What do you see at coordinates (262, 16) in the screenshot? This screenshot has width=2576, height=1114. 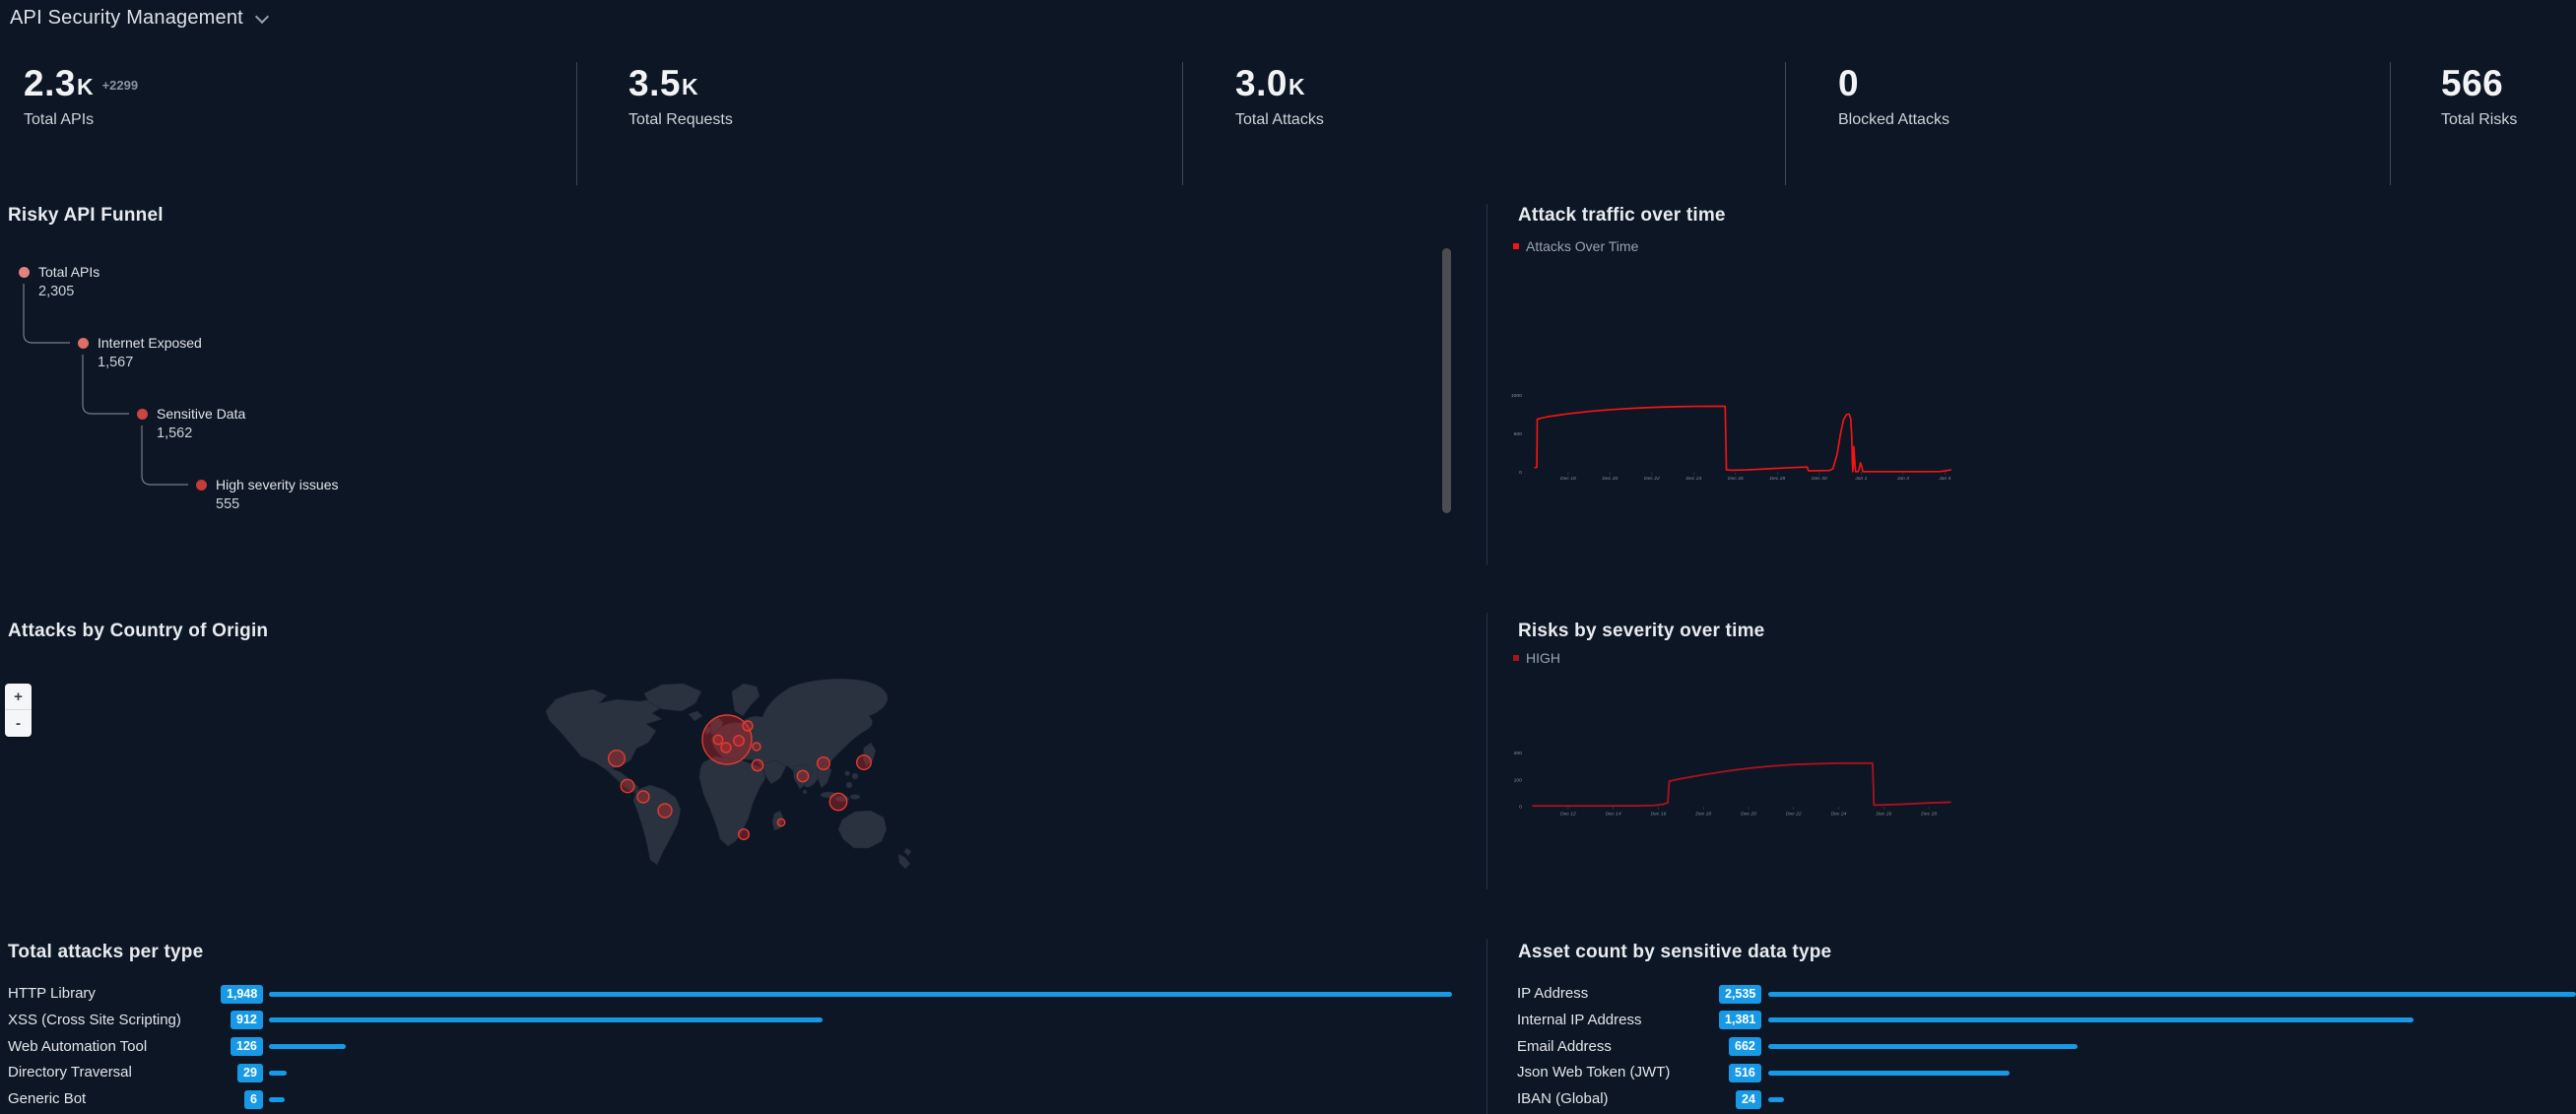 I see `chevron-down-icon` at bounding box center [262, 16].